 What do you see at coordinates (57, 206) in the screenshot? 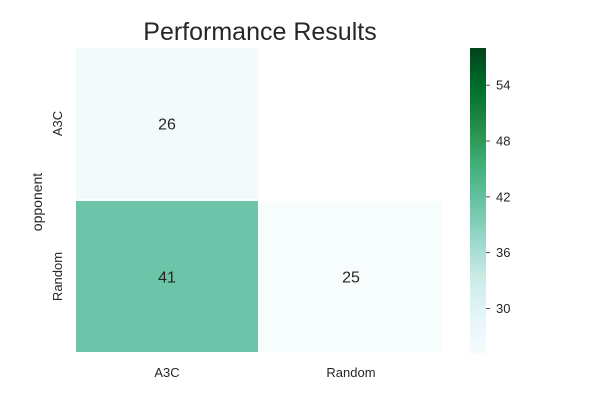
I see `y-axis-ticks: A3C Random` at bounding box center [57, 206].